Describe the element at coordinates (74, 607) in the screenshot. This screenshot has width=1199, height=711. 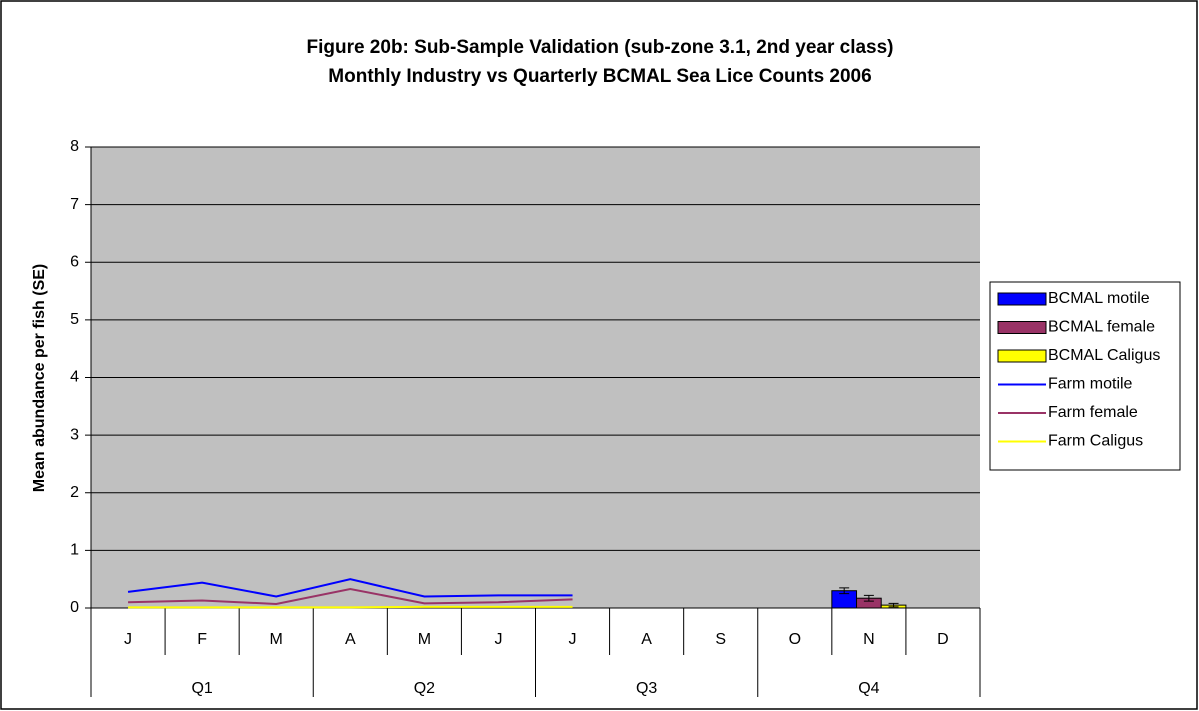
I see `y-tick-label: 0` at that location.